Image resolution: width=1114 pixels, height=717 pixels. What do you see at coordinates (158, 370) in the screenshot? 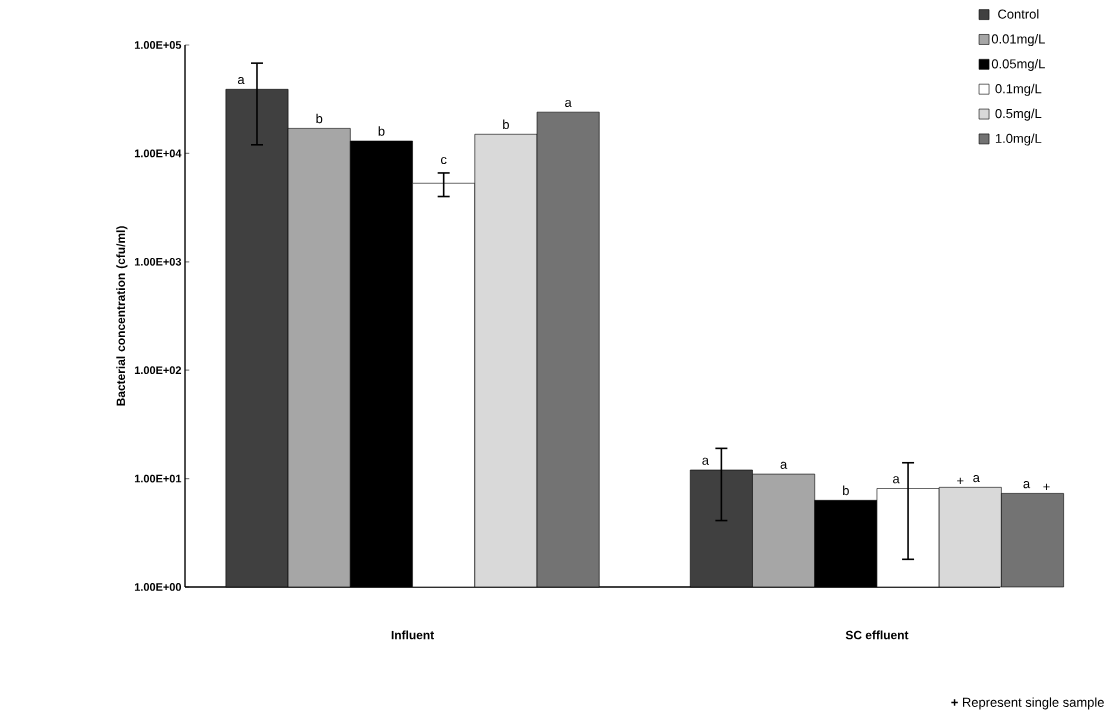
I see `y-tick-label: 1.00E+02` at bounding box center [158, 370].